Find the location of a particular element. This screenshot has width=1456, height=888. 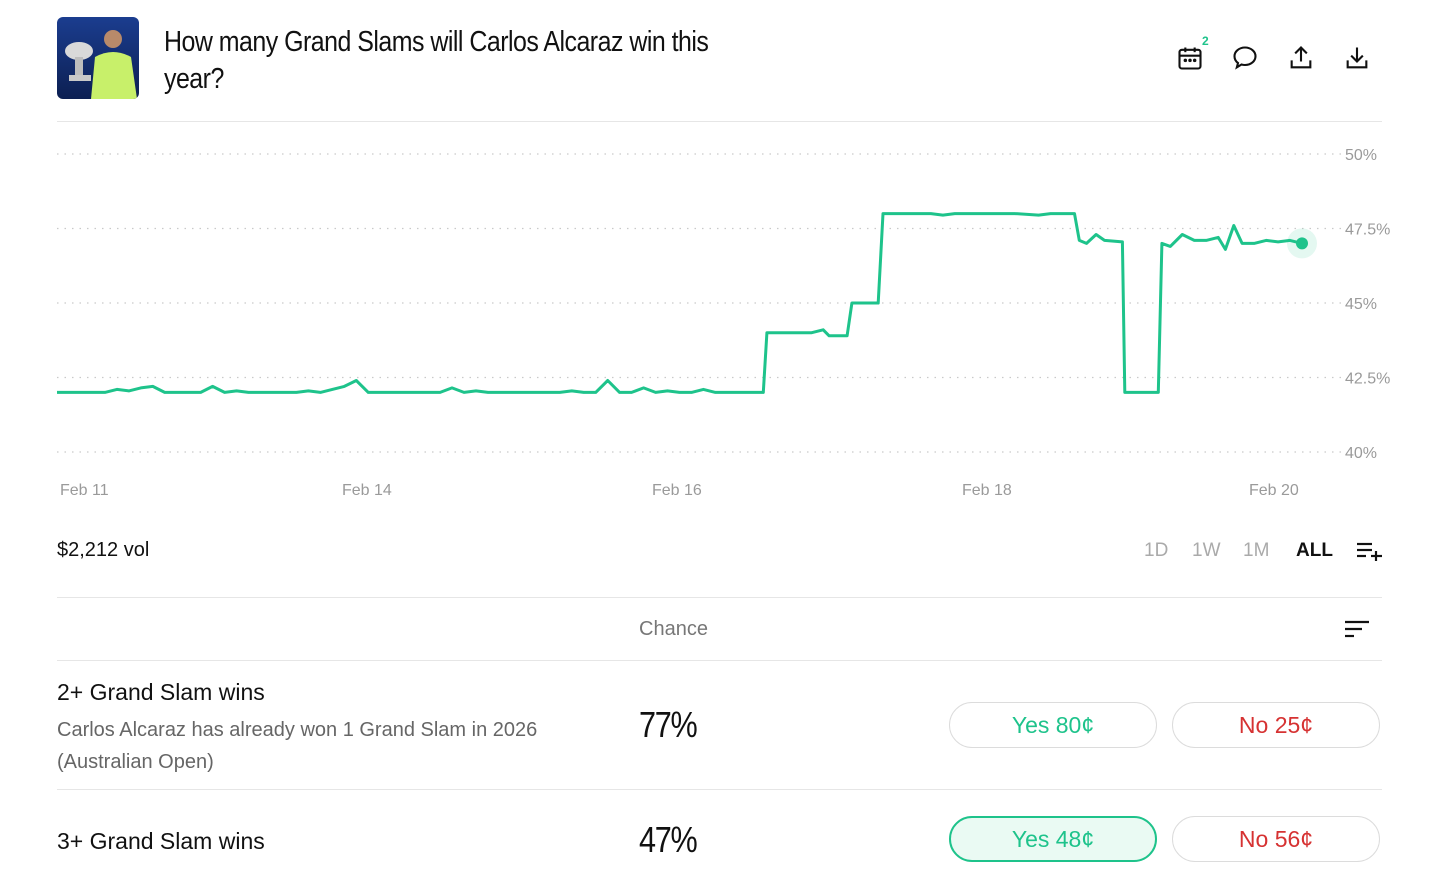

outcome-title: 3+ Grand Slam wins is located at coordinates (161, 841).